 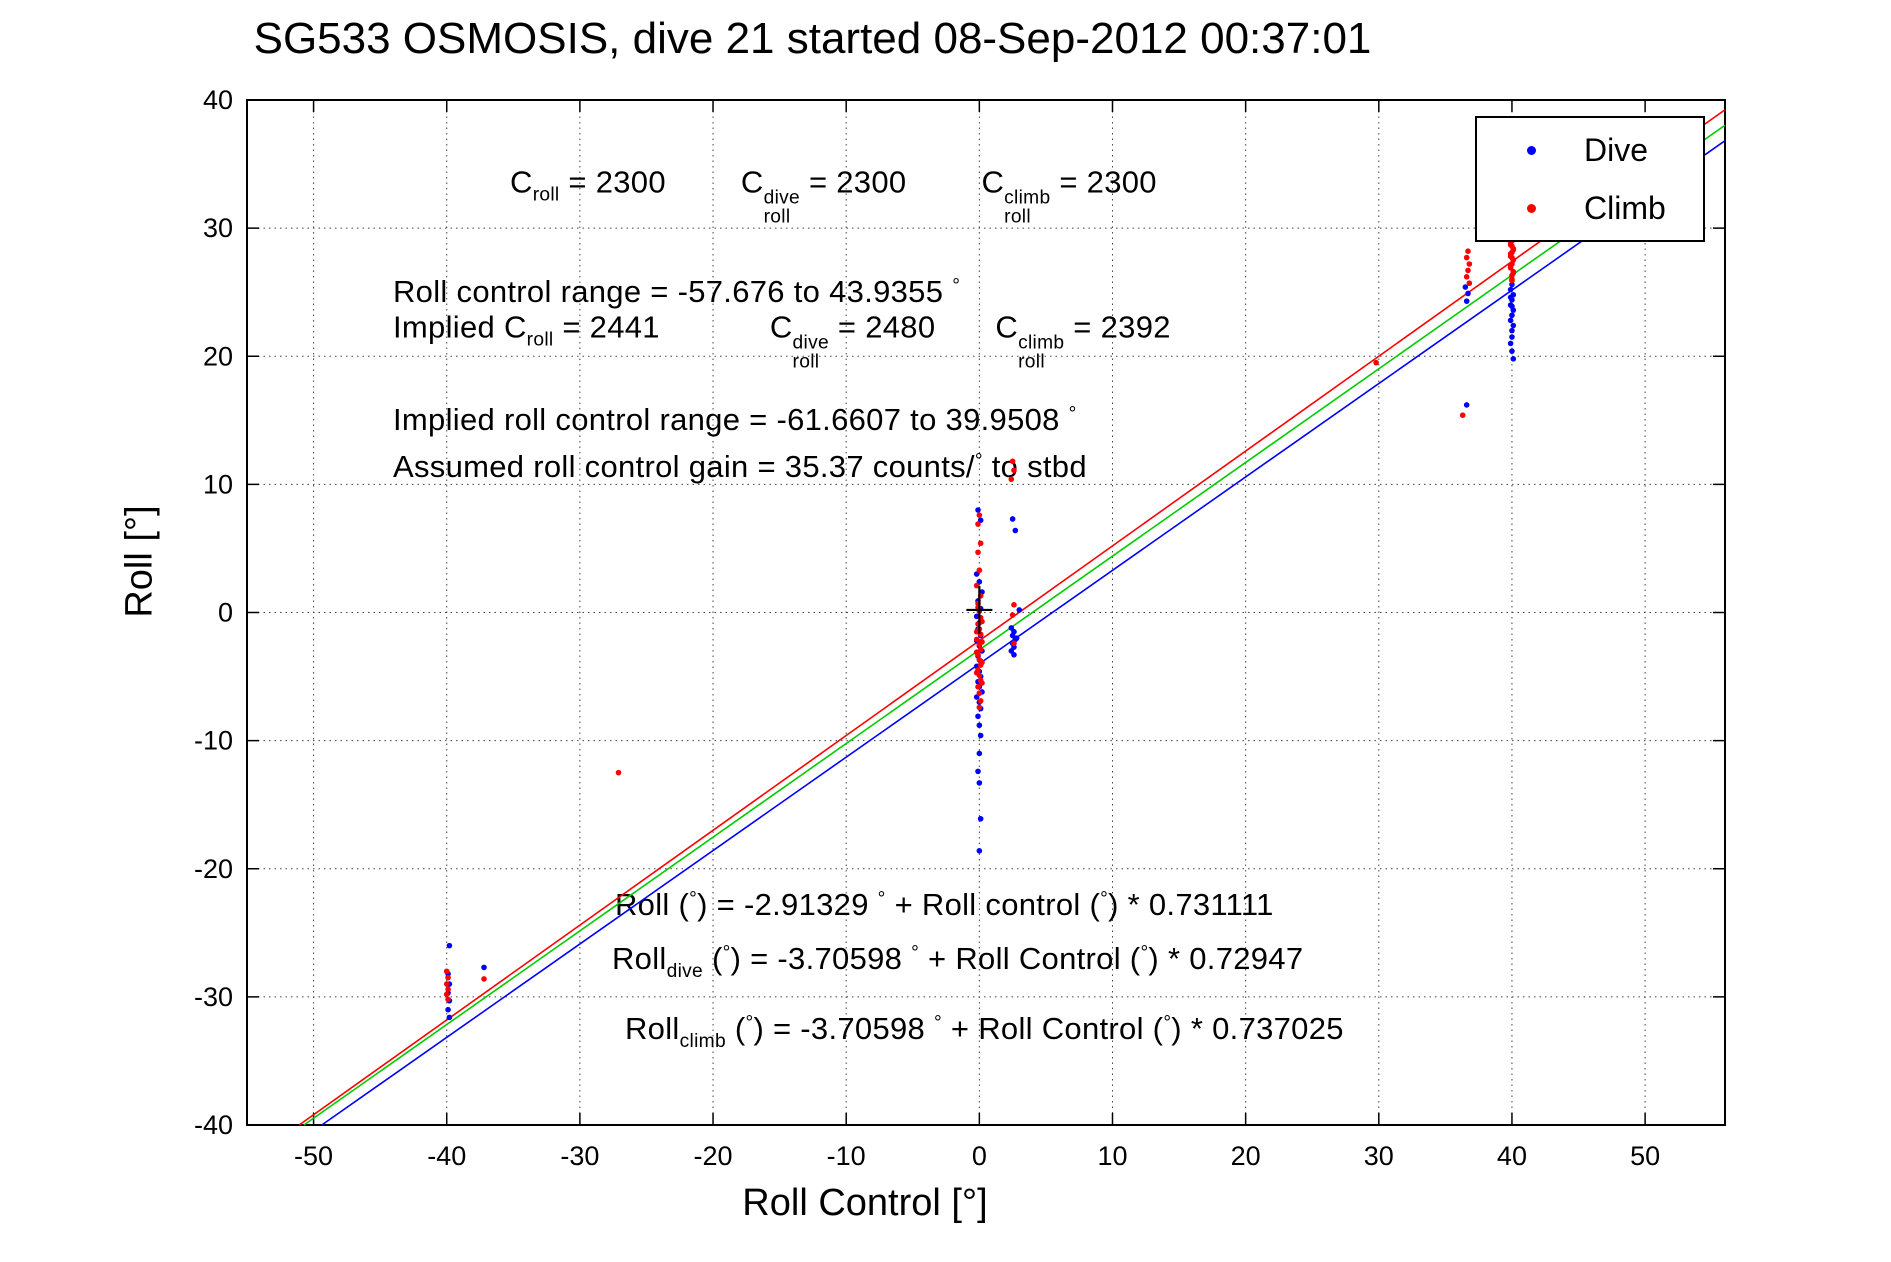 What do you see at coordinates (1531, 208) in the screenshot?
I see `climb-marker-icon` at bounding box center [1531, 208].